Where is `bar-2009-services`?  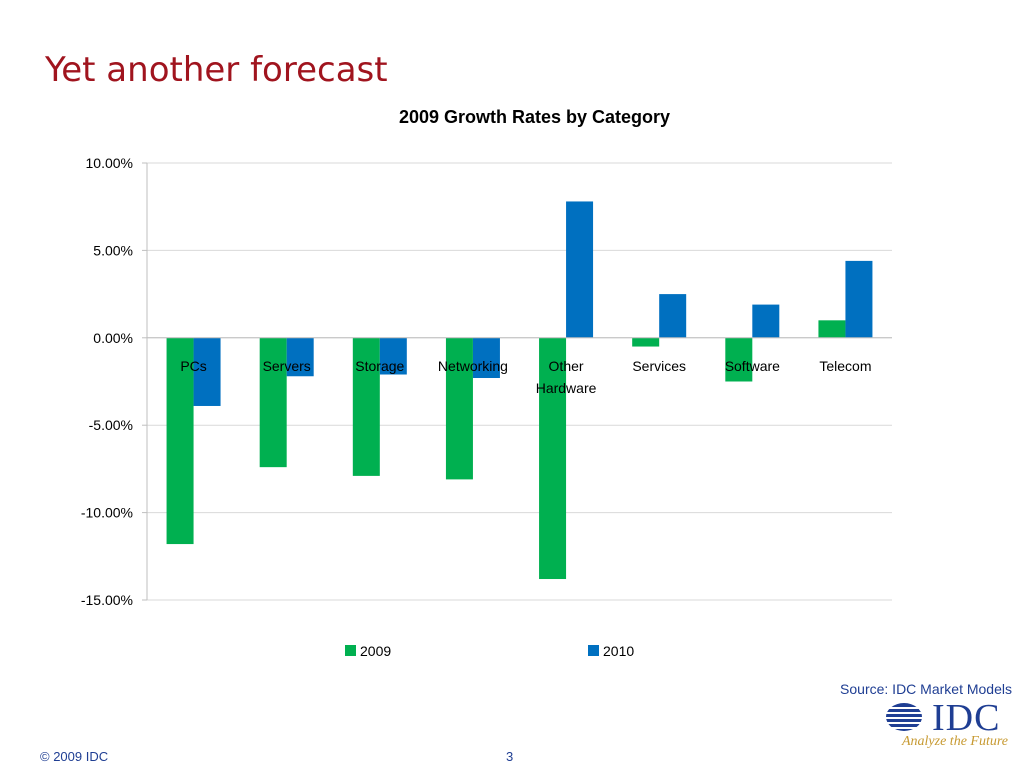 bar-2009-services is located at coordinates (646, 342).